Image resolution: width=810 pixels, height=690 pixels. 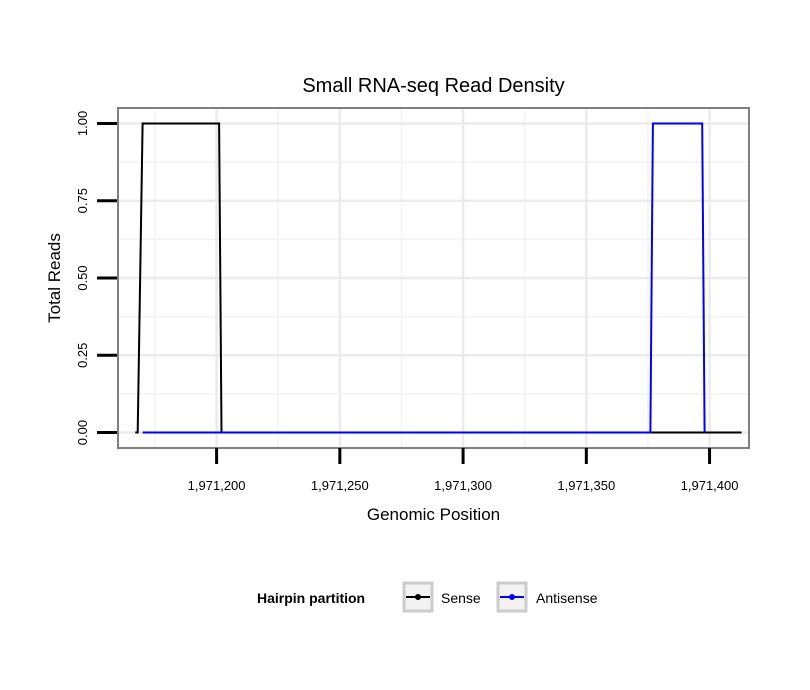 I want to click on x-axis-title: Genomic Position, so click(x=433, y=514).